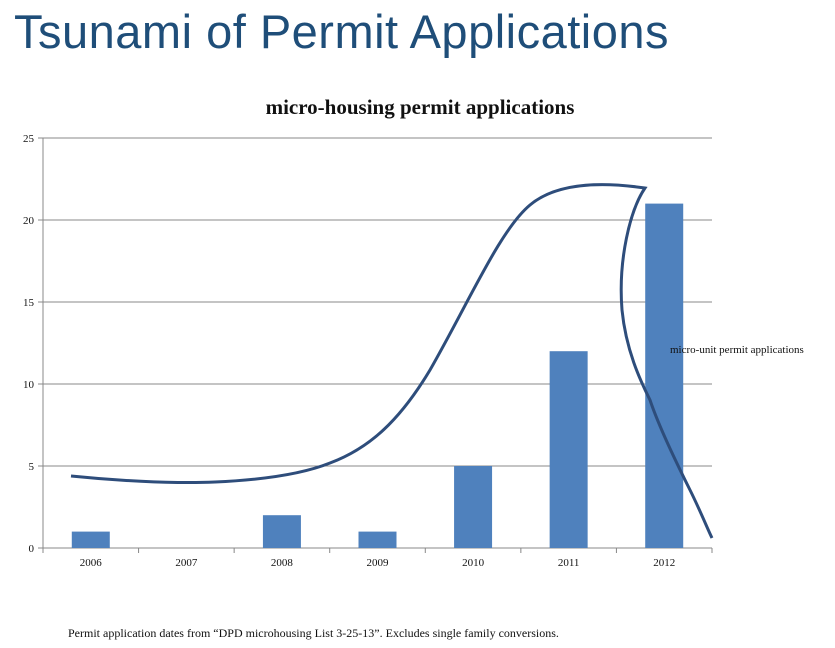  What do you see at coordinates (29, 344) in the screenshot?
I see `y-tick-labels: 0 5 10 15 20 25` at bounding box center [29, 344].